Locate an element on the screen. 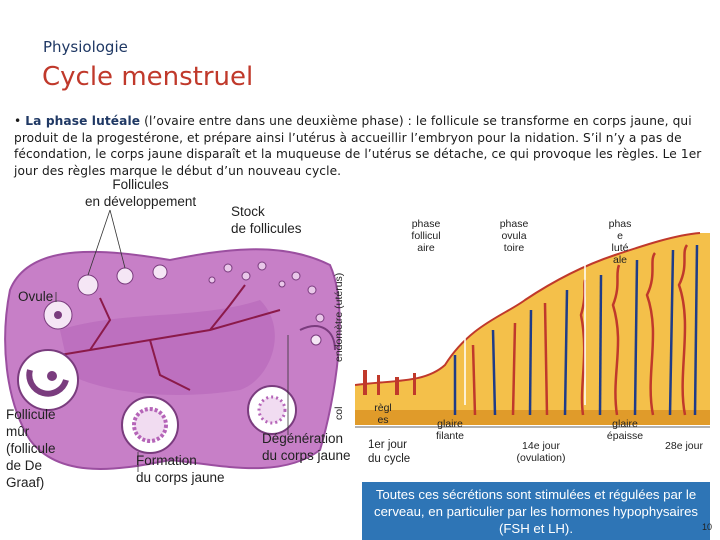  label-mature-follicle: Follicule mûr (follicule de De Graaf) is located at coordinates (31, 448).